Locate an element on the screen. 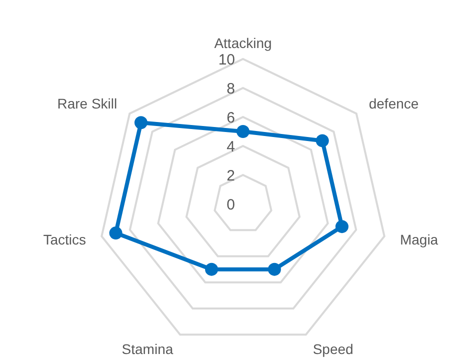 The width and height of the screenshot is (466, 361). y-tick-label: 10 is located at coordinates (226, 59).